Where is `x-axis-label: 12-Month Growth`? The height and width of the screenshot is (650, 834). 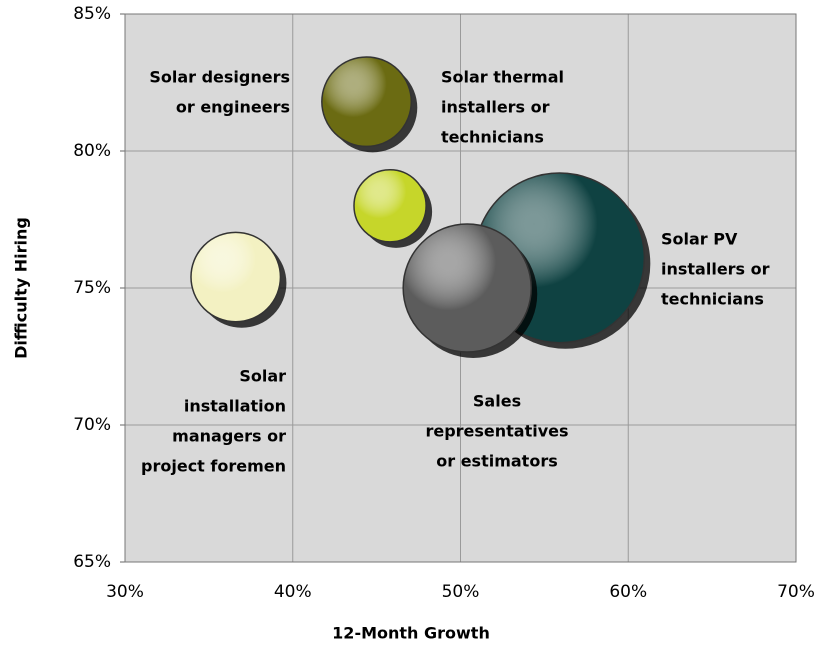
x-axis-label: 12-Month Growth is located at coordinates (411, 633).